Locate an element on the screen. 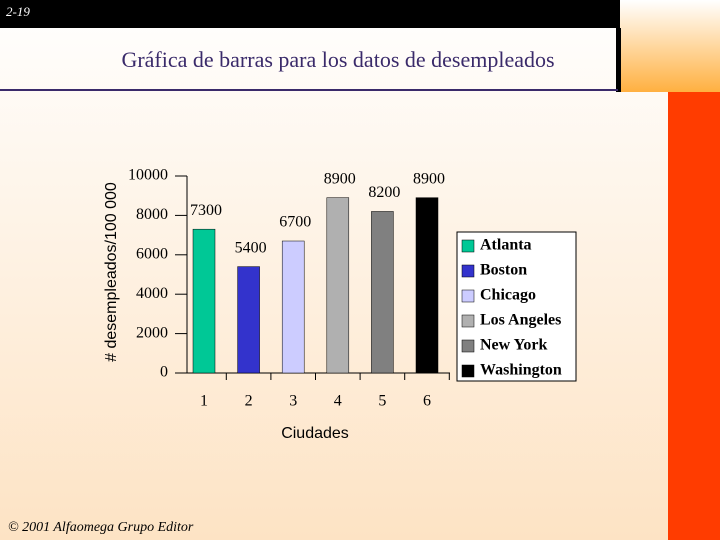  x-tick-label: 5 is located at coordinates (382, 401).